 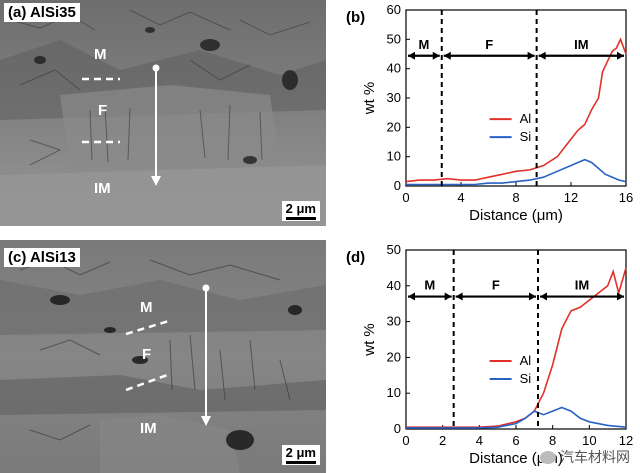 What do you see at coordinates (42, 12) in the screenshot?
I see `panel-label-a: (a) AlSi35` at bounding box center [42, 12].